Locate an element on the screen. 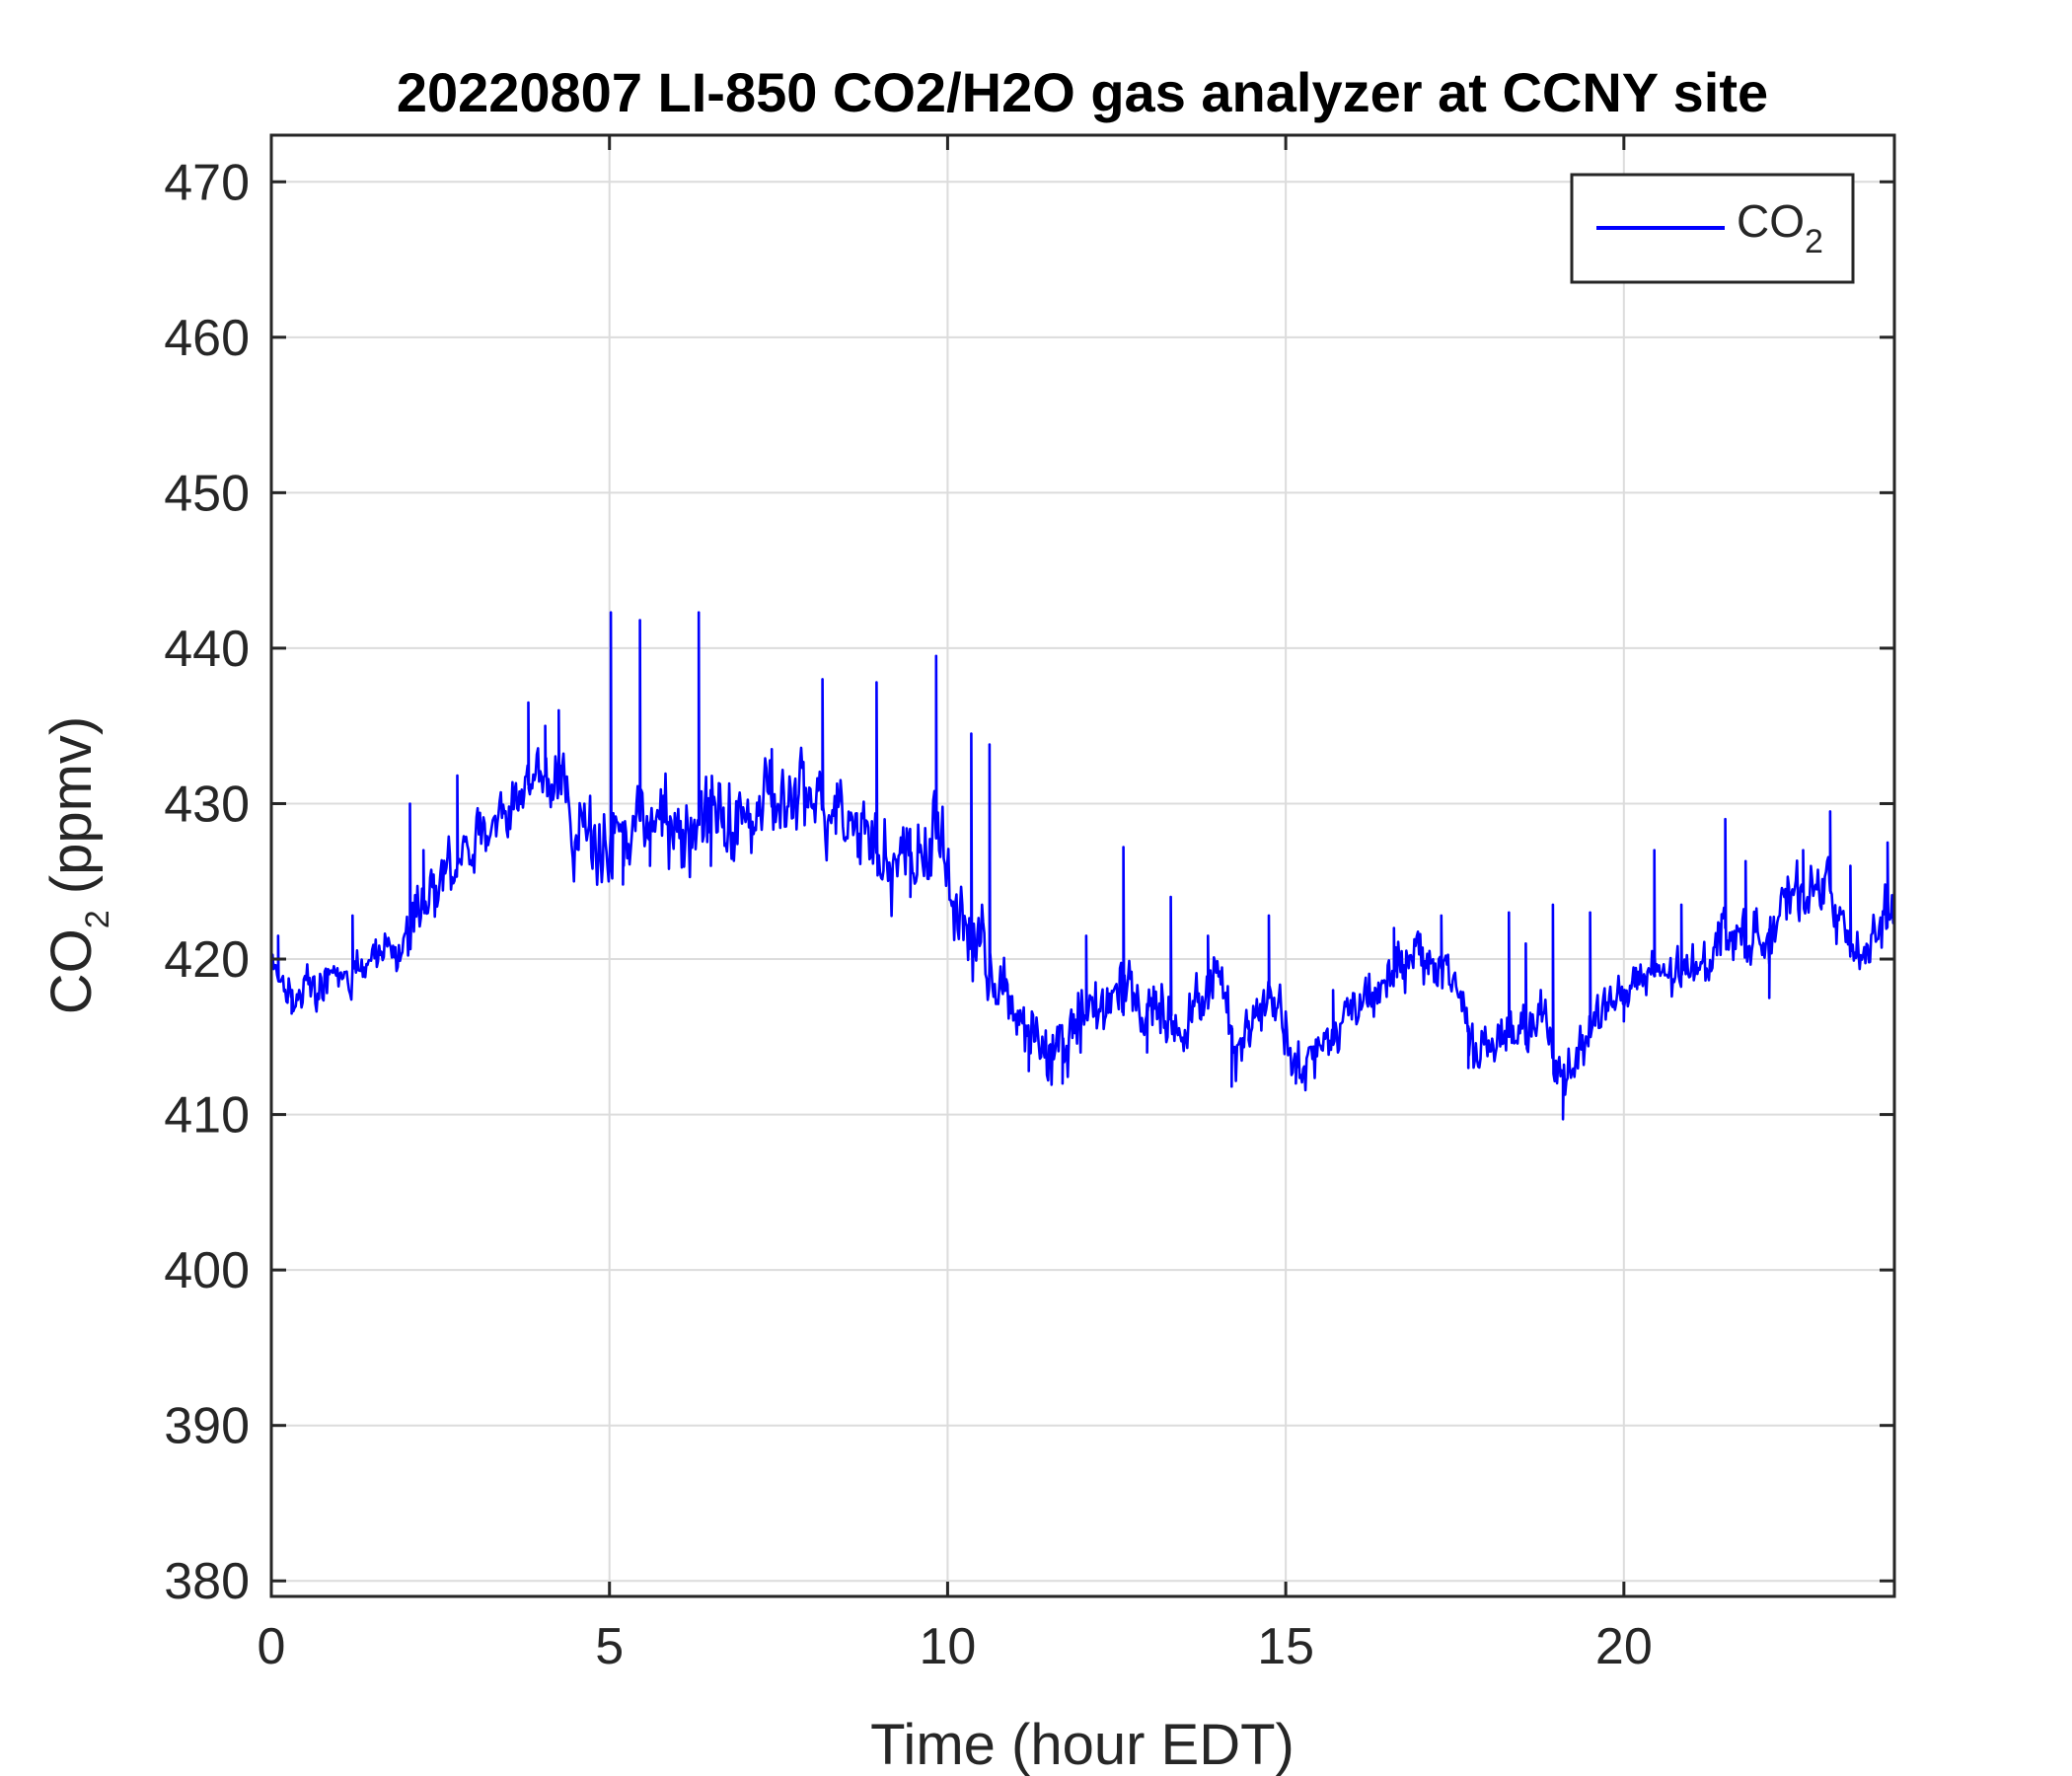  legend-label-main: CO is located at coordinates (1771, 221).